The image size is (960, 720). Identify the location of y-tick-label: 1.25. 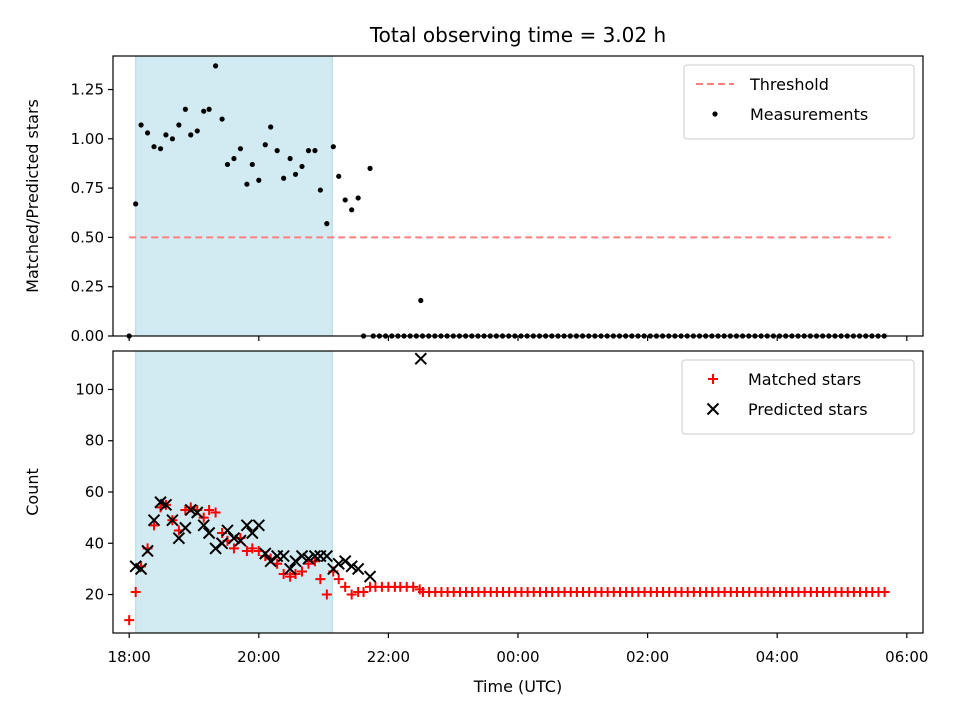
(87, 90).